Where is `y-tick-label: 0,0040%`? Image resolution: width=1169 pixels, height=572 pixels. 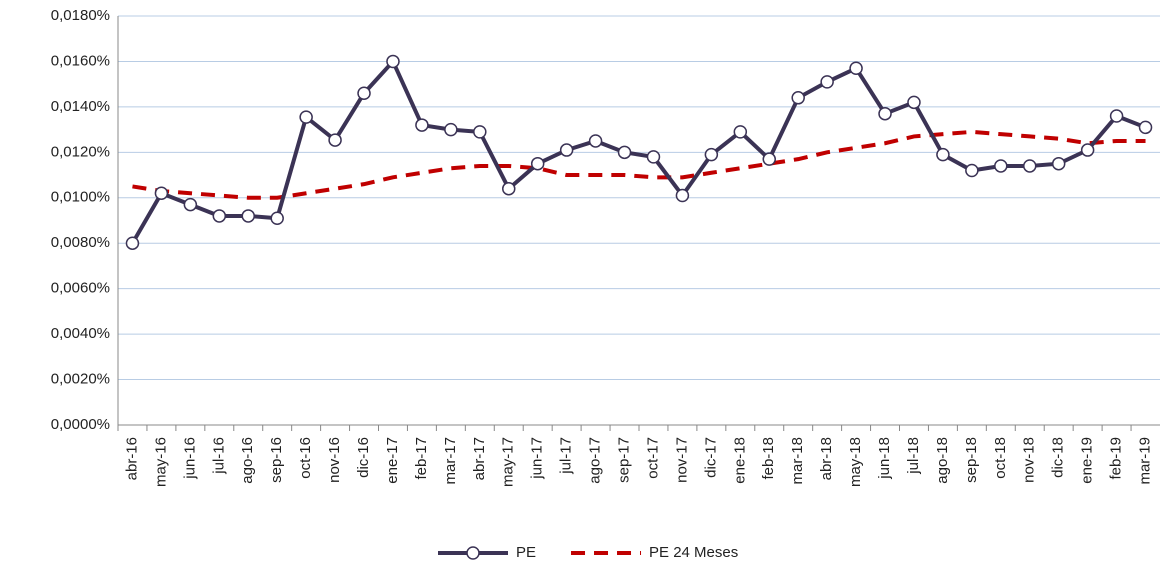
y-tick-label: 0,0040% is located at coordinates (80, 333).